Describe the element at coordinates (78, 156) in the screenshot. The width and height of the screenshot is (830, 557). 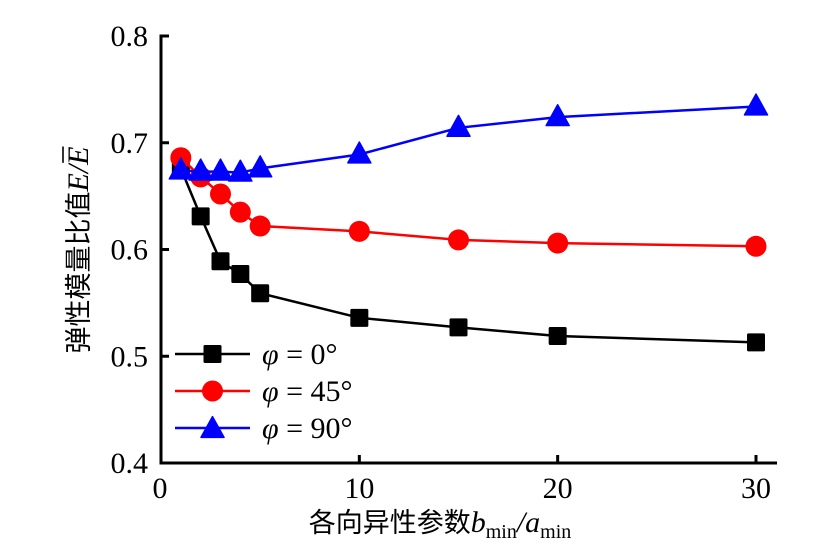
I see `y-axis-title-ebar: E` at that location.